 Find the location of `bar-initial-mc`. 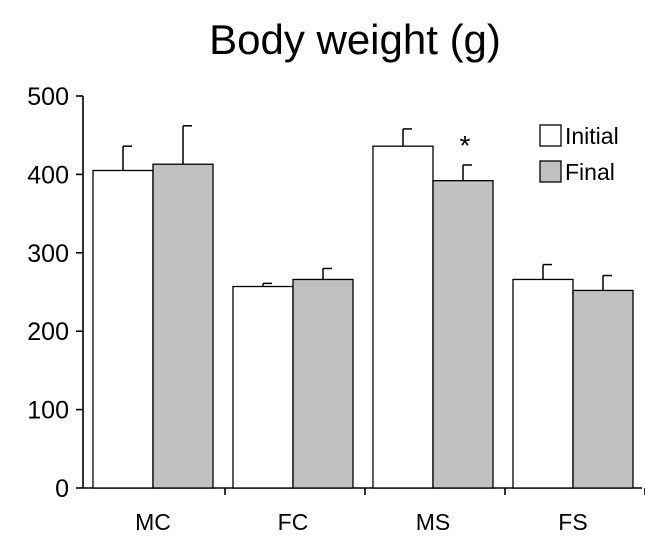

bar-initial-mc is located at coordinates (123, 329).